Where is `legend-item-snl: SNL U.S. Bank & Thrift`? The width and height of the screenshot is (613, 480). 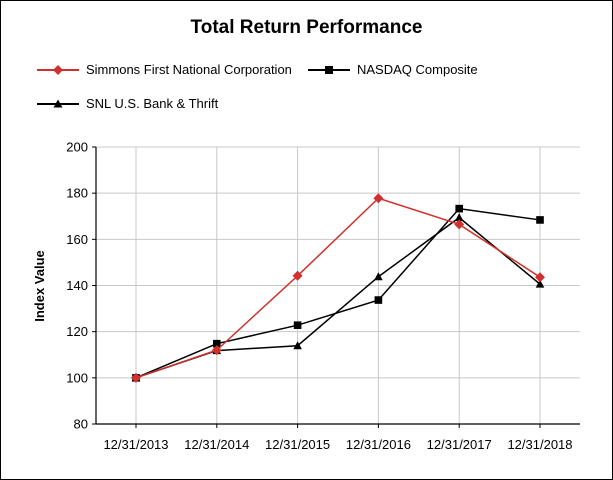 legend-item-snl: SNL U.S. Bank & Thrift is located at coordinates (147, 104).